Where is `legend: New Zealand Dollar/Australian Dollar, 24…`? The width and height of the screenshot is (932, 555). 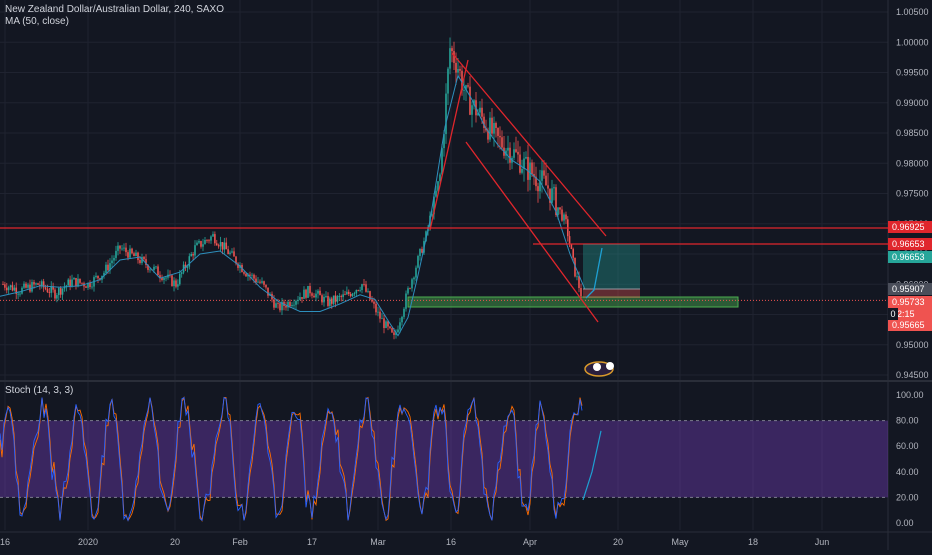 legend: New Zealand Dollar/Australian Dollar, 24… is located at coordinates (114, 16).